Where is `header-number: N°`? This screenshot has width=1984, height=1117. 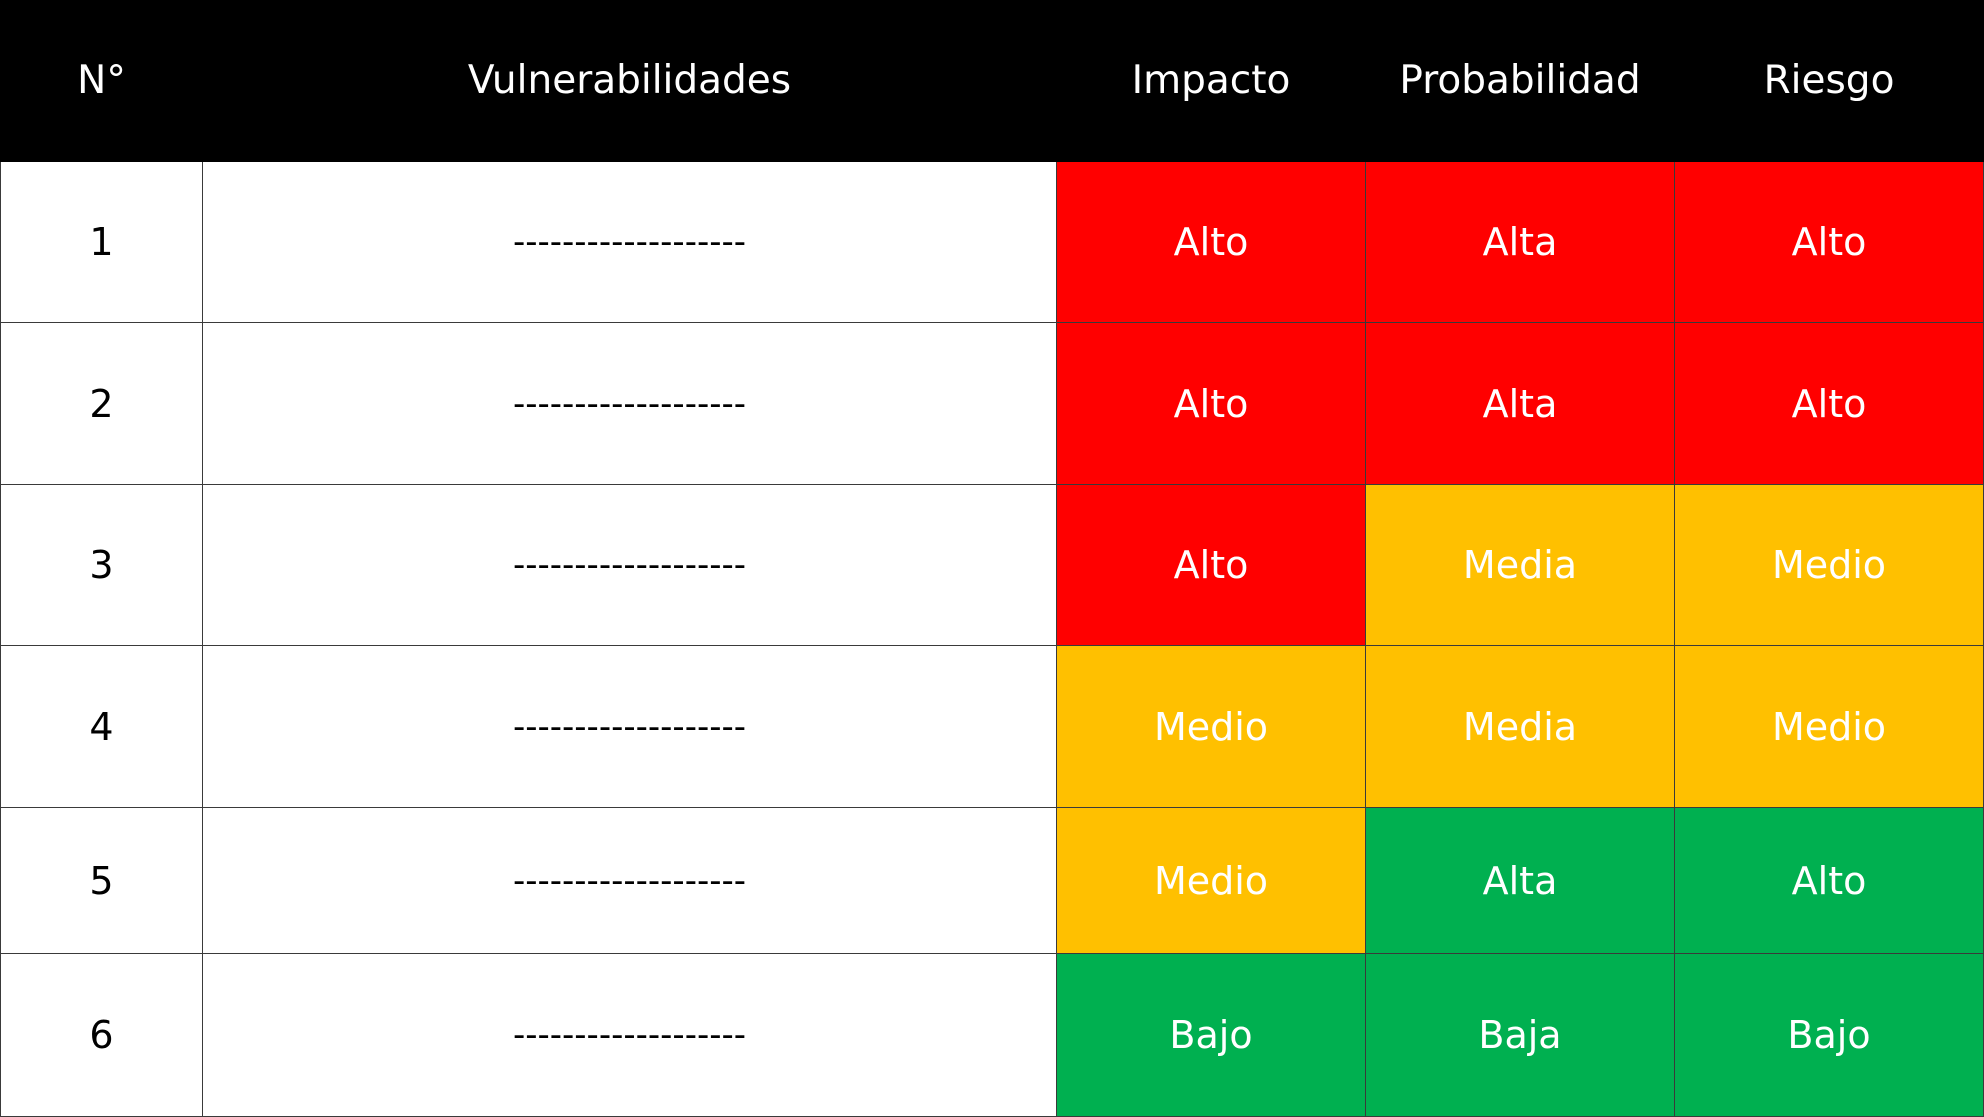
header-number: N° is located at coordinates (101, 81).